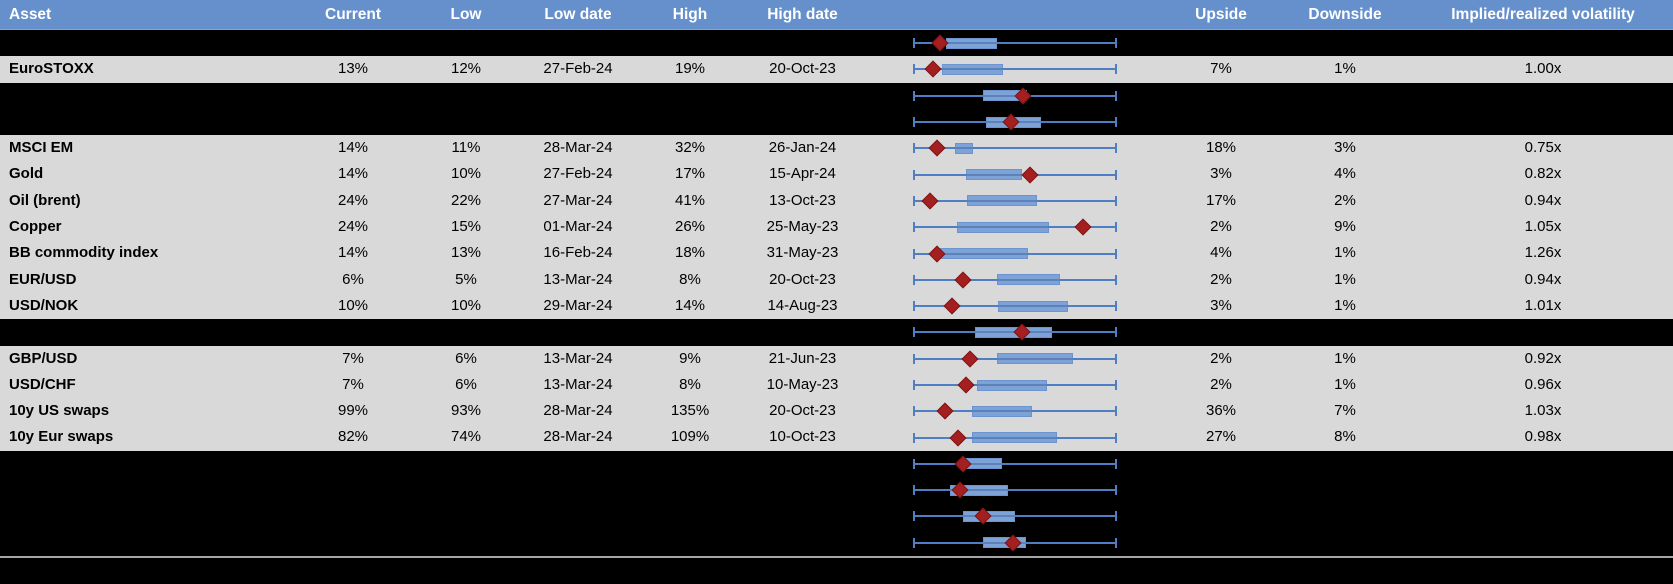 This screenshot has height=584, width=1673. I want to click on cell-low: 10%, so click(466, 305).